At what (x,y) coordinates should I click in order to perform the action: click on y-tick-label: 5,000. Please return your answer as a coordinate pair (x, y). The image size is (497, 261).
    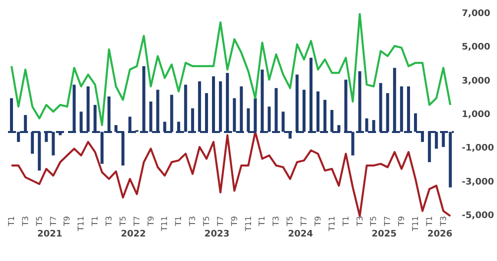
    Looking at the image, I should click on (476, 47).